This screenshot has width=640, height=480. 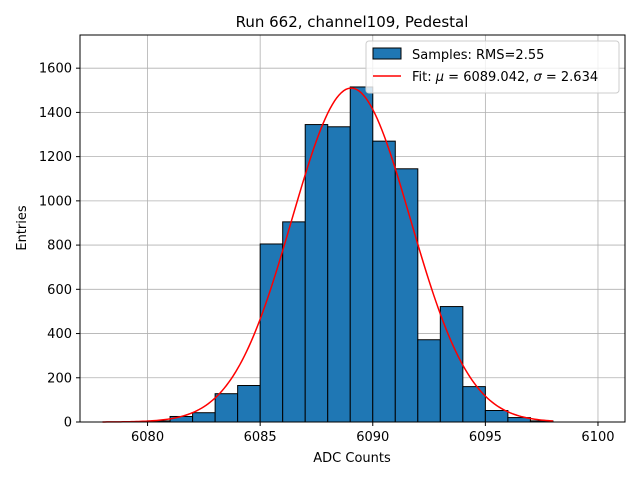 I want to click on y-tick-label: 0, so click(x=68, y=423).